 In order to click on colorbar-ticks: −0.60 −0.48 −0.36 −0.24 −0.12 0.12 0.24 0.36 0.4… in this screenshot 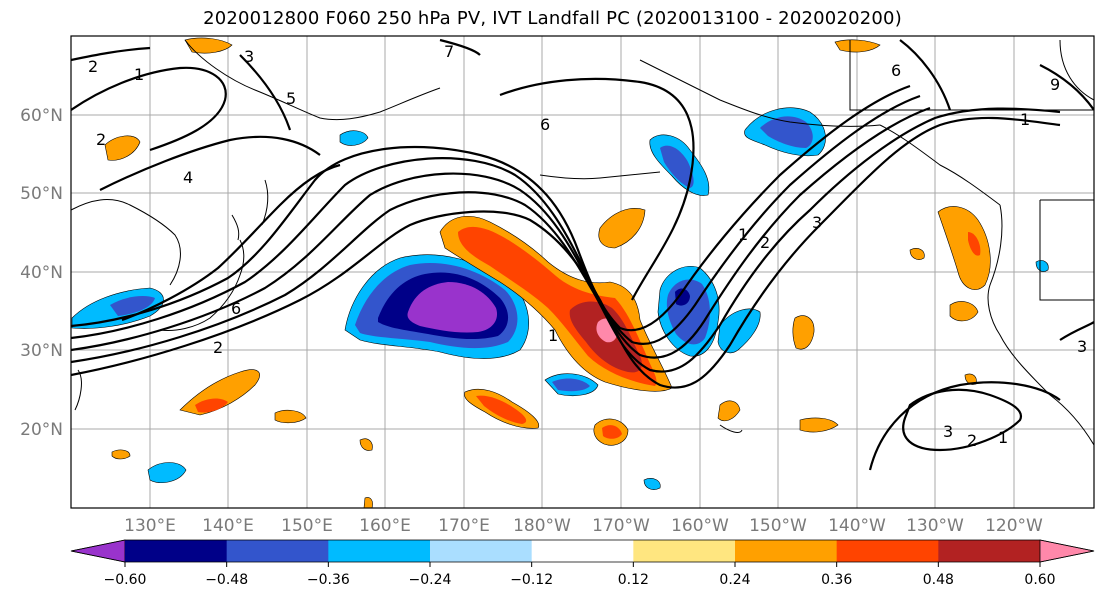, I will do `click(580, 575)`.